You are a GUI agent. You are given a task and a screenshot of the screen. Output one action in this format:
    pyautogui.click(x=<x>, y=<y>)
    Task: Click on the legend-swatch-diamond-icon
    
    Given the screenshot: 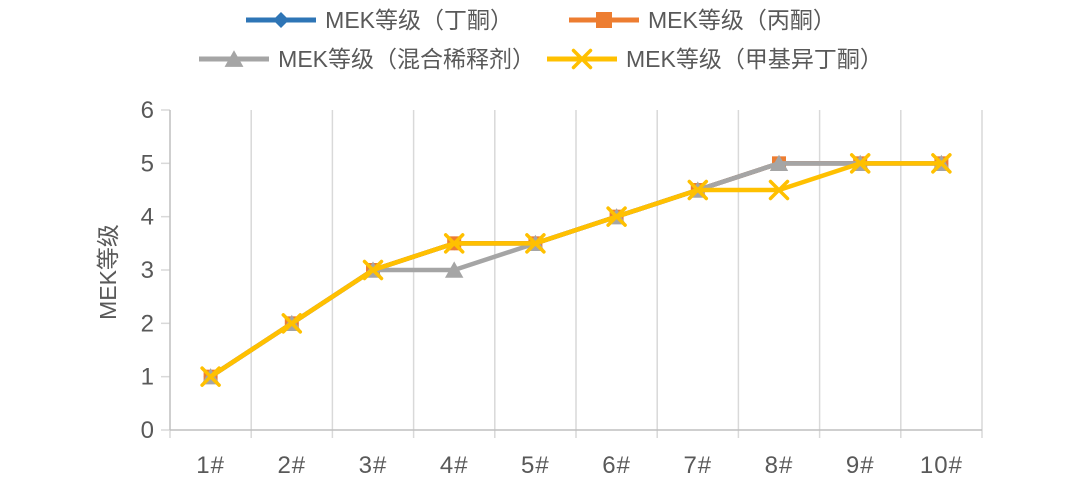 What is the action you would take?
    pyautogui.click(x=281, y=20)
    